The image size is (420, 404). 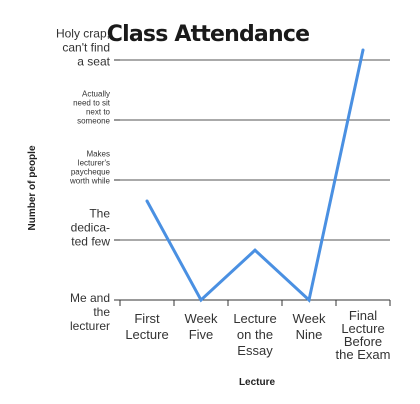 I want to click on x-tick-label: First Lecture, so click(x=146, y=326).